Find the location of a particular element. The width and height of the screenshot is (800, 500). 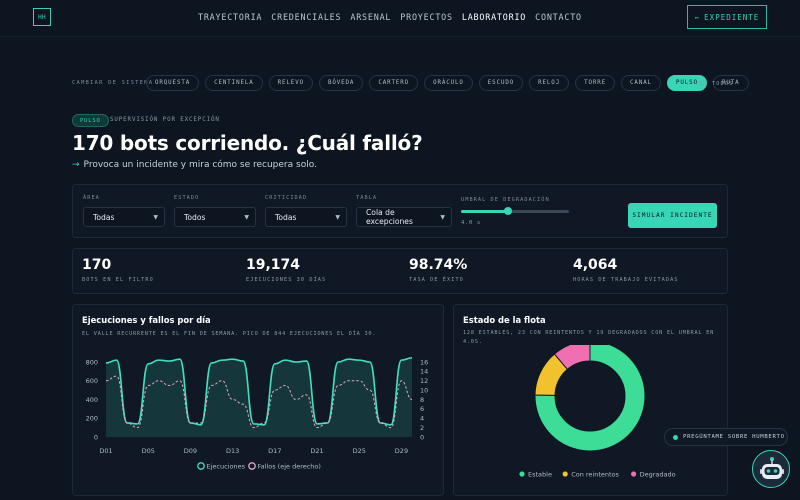

legend-runs-swatch is located at coordinates (201, 466).